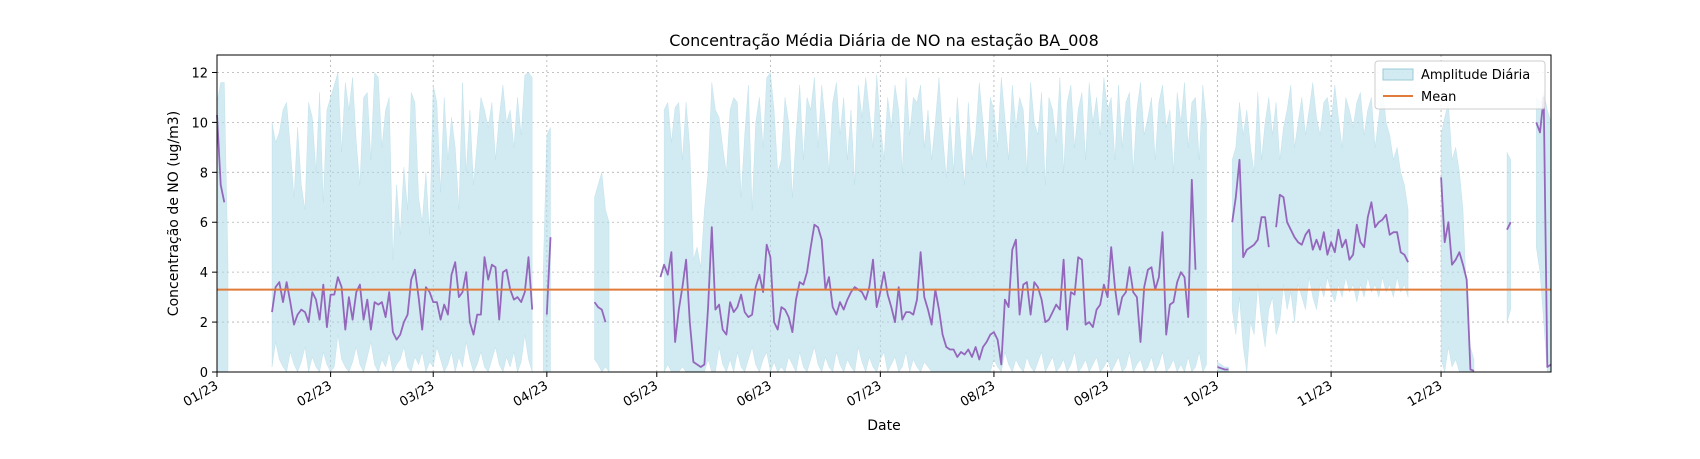  What do you see at coordinates (199, 73) in the screenshot?
I see `y-tick-label: 12` at bounding box center [199, 73].